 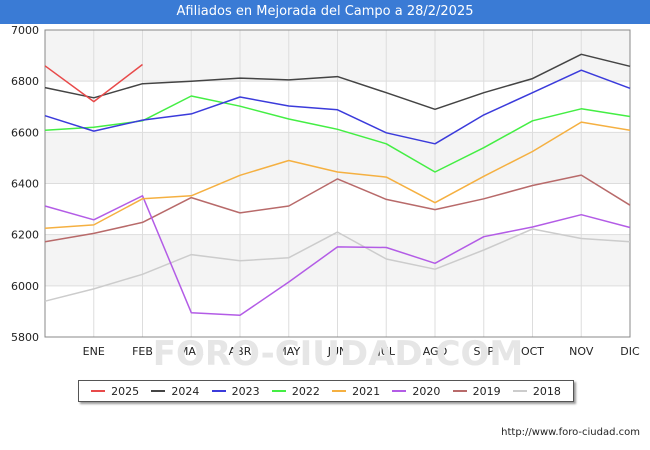 I want to click on legend-item-2022: 2022, so click(x=295, y=391).